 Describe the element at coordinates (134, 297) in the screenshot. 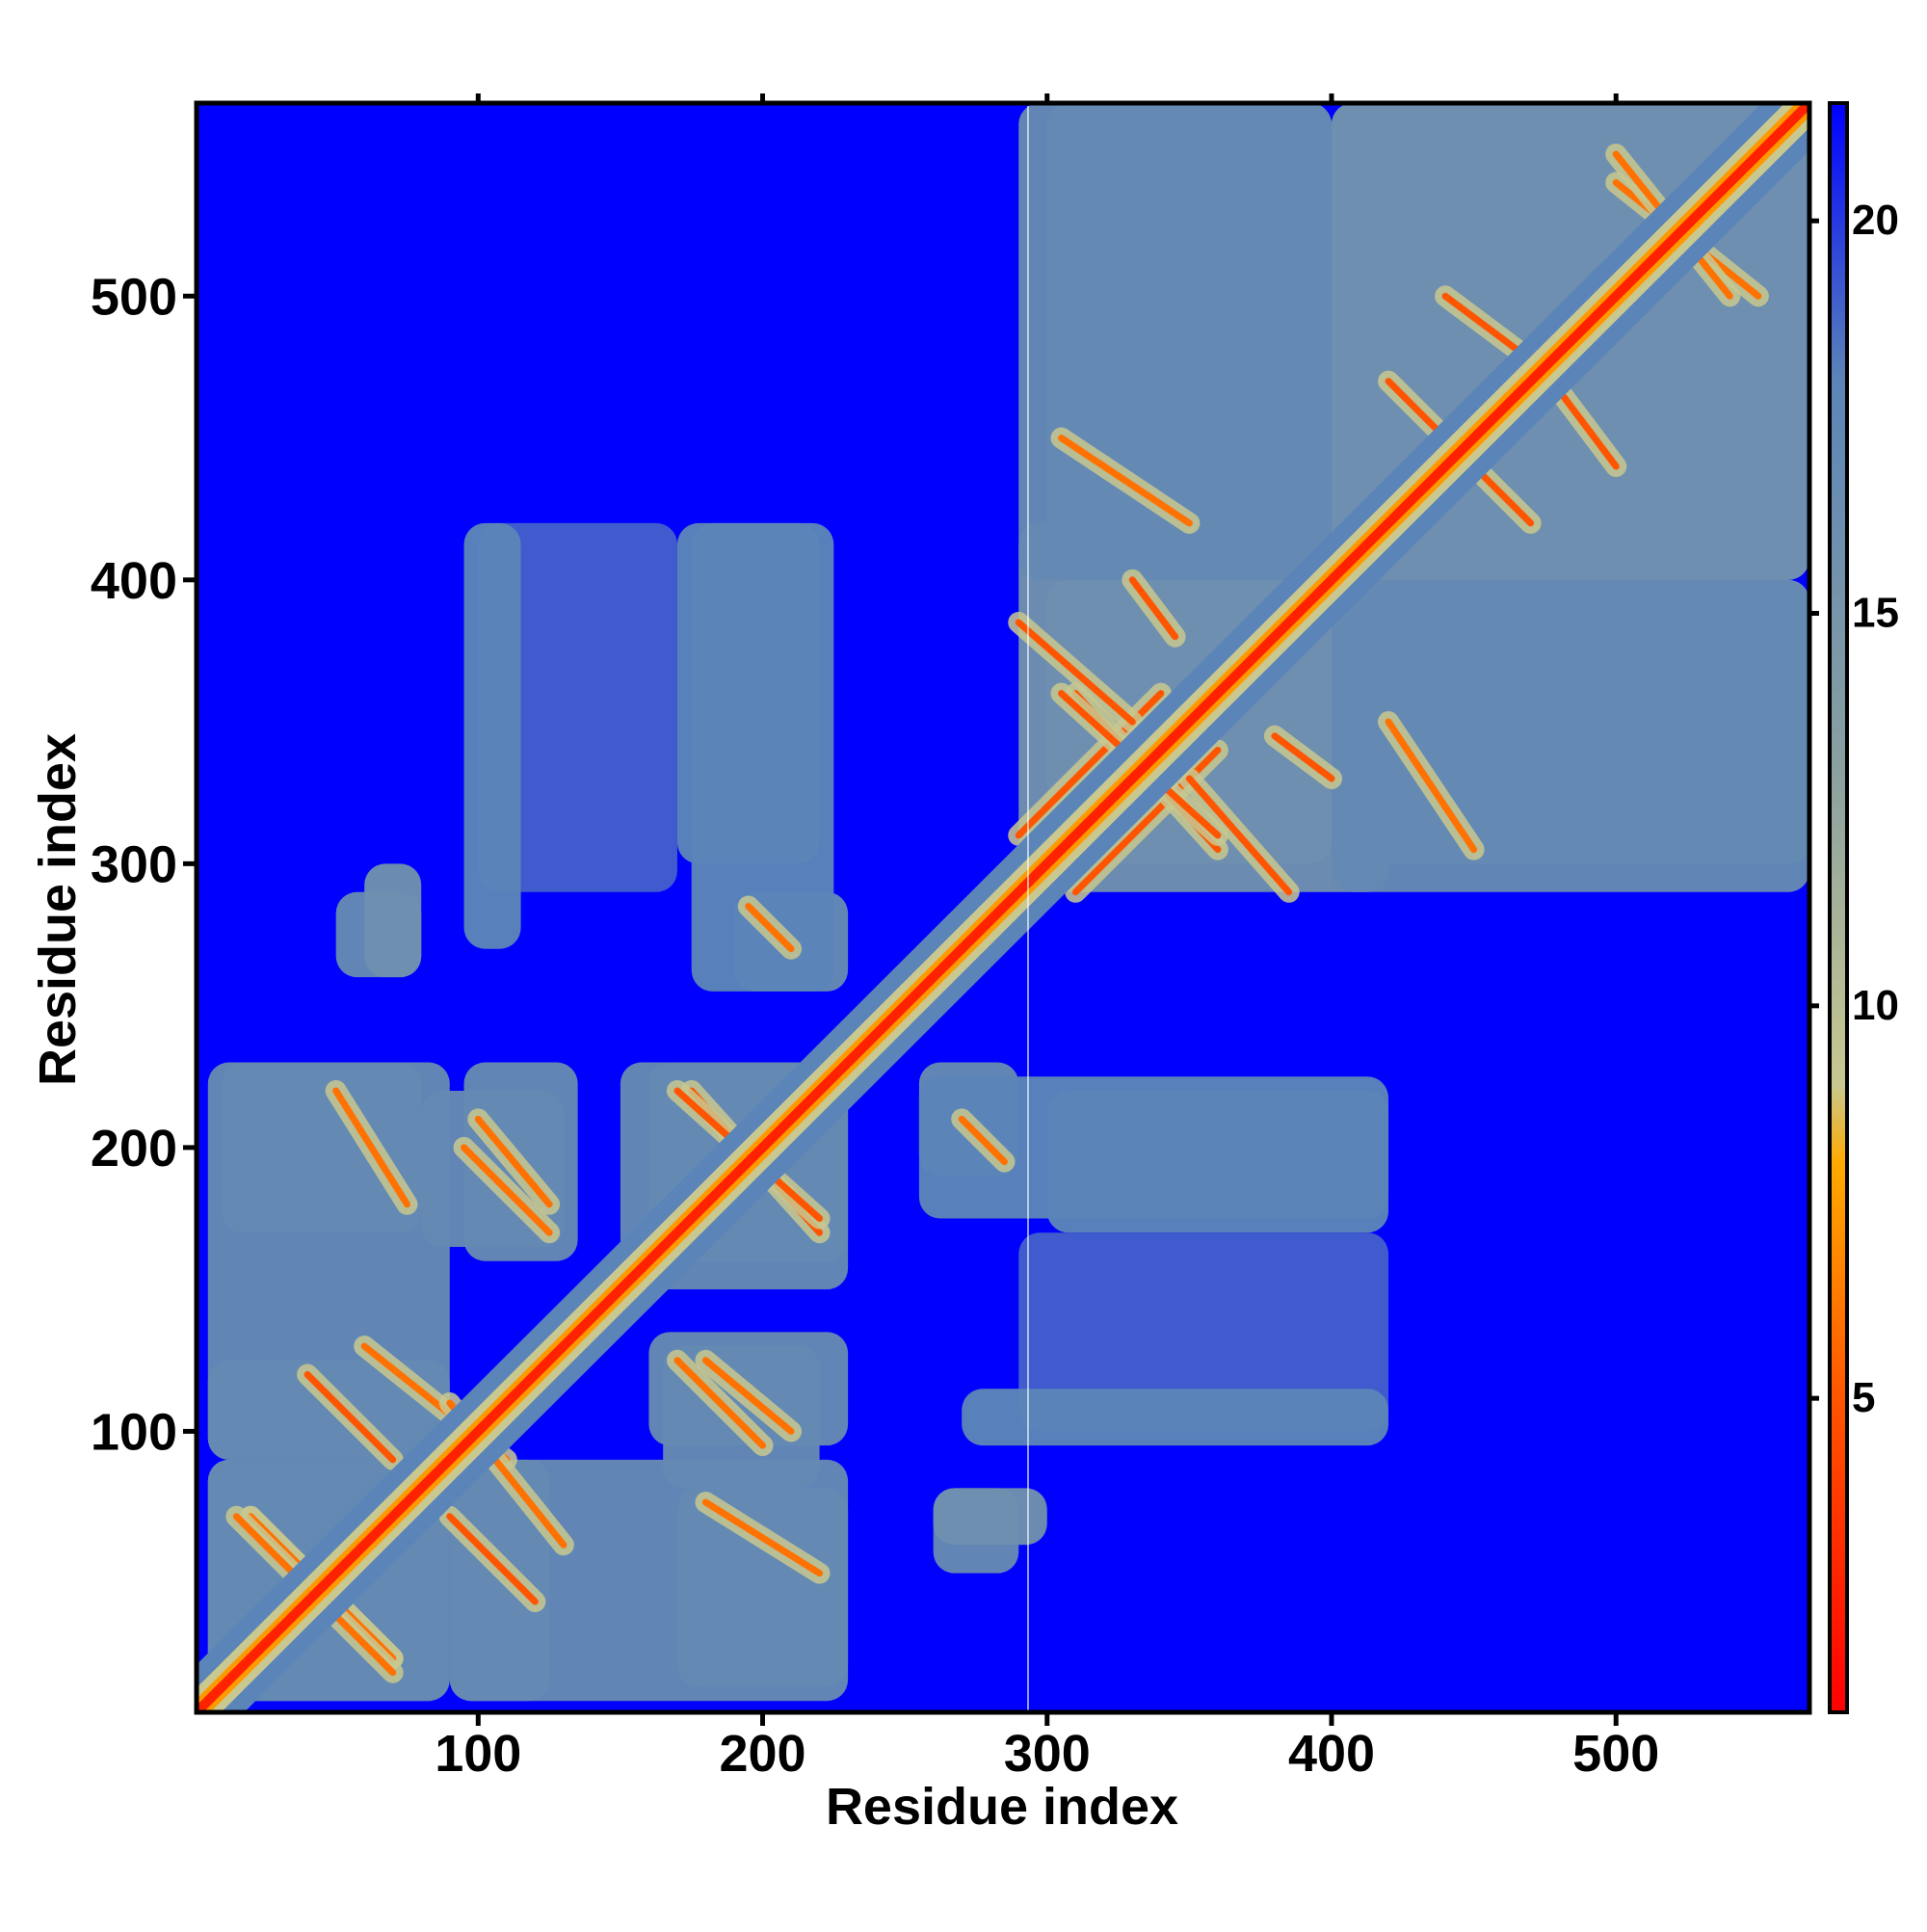

I see `y-tick-label-4: 500` at that location.